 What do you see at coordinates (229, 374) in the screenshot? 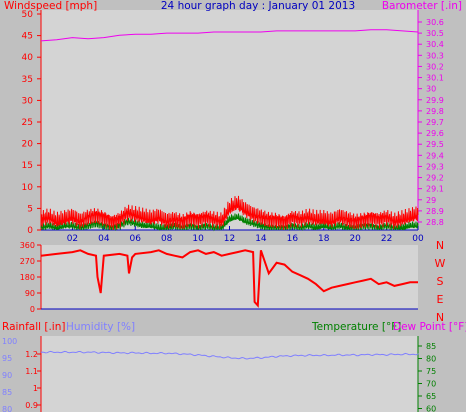
I see `humidity-plot-area` at bounding box center [229, 374].